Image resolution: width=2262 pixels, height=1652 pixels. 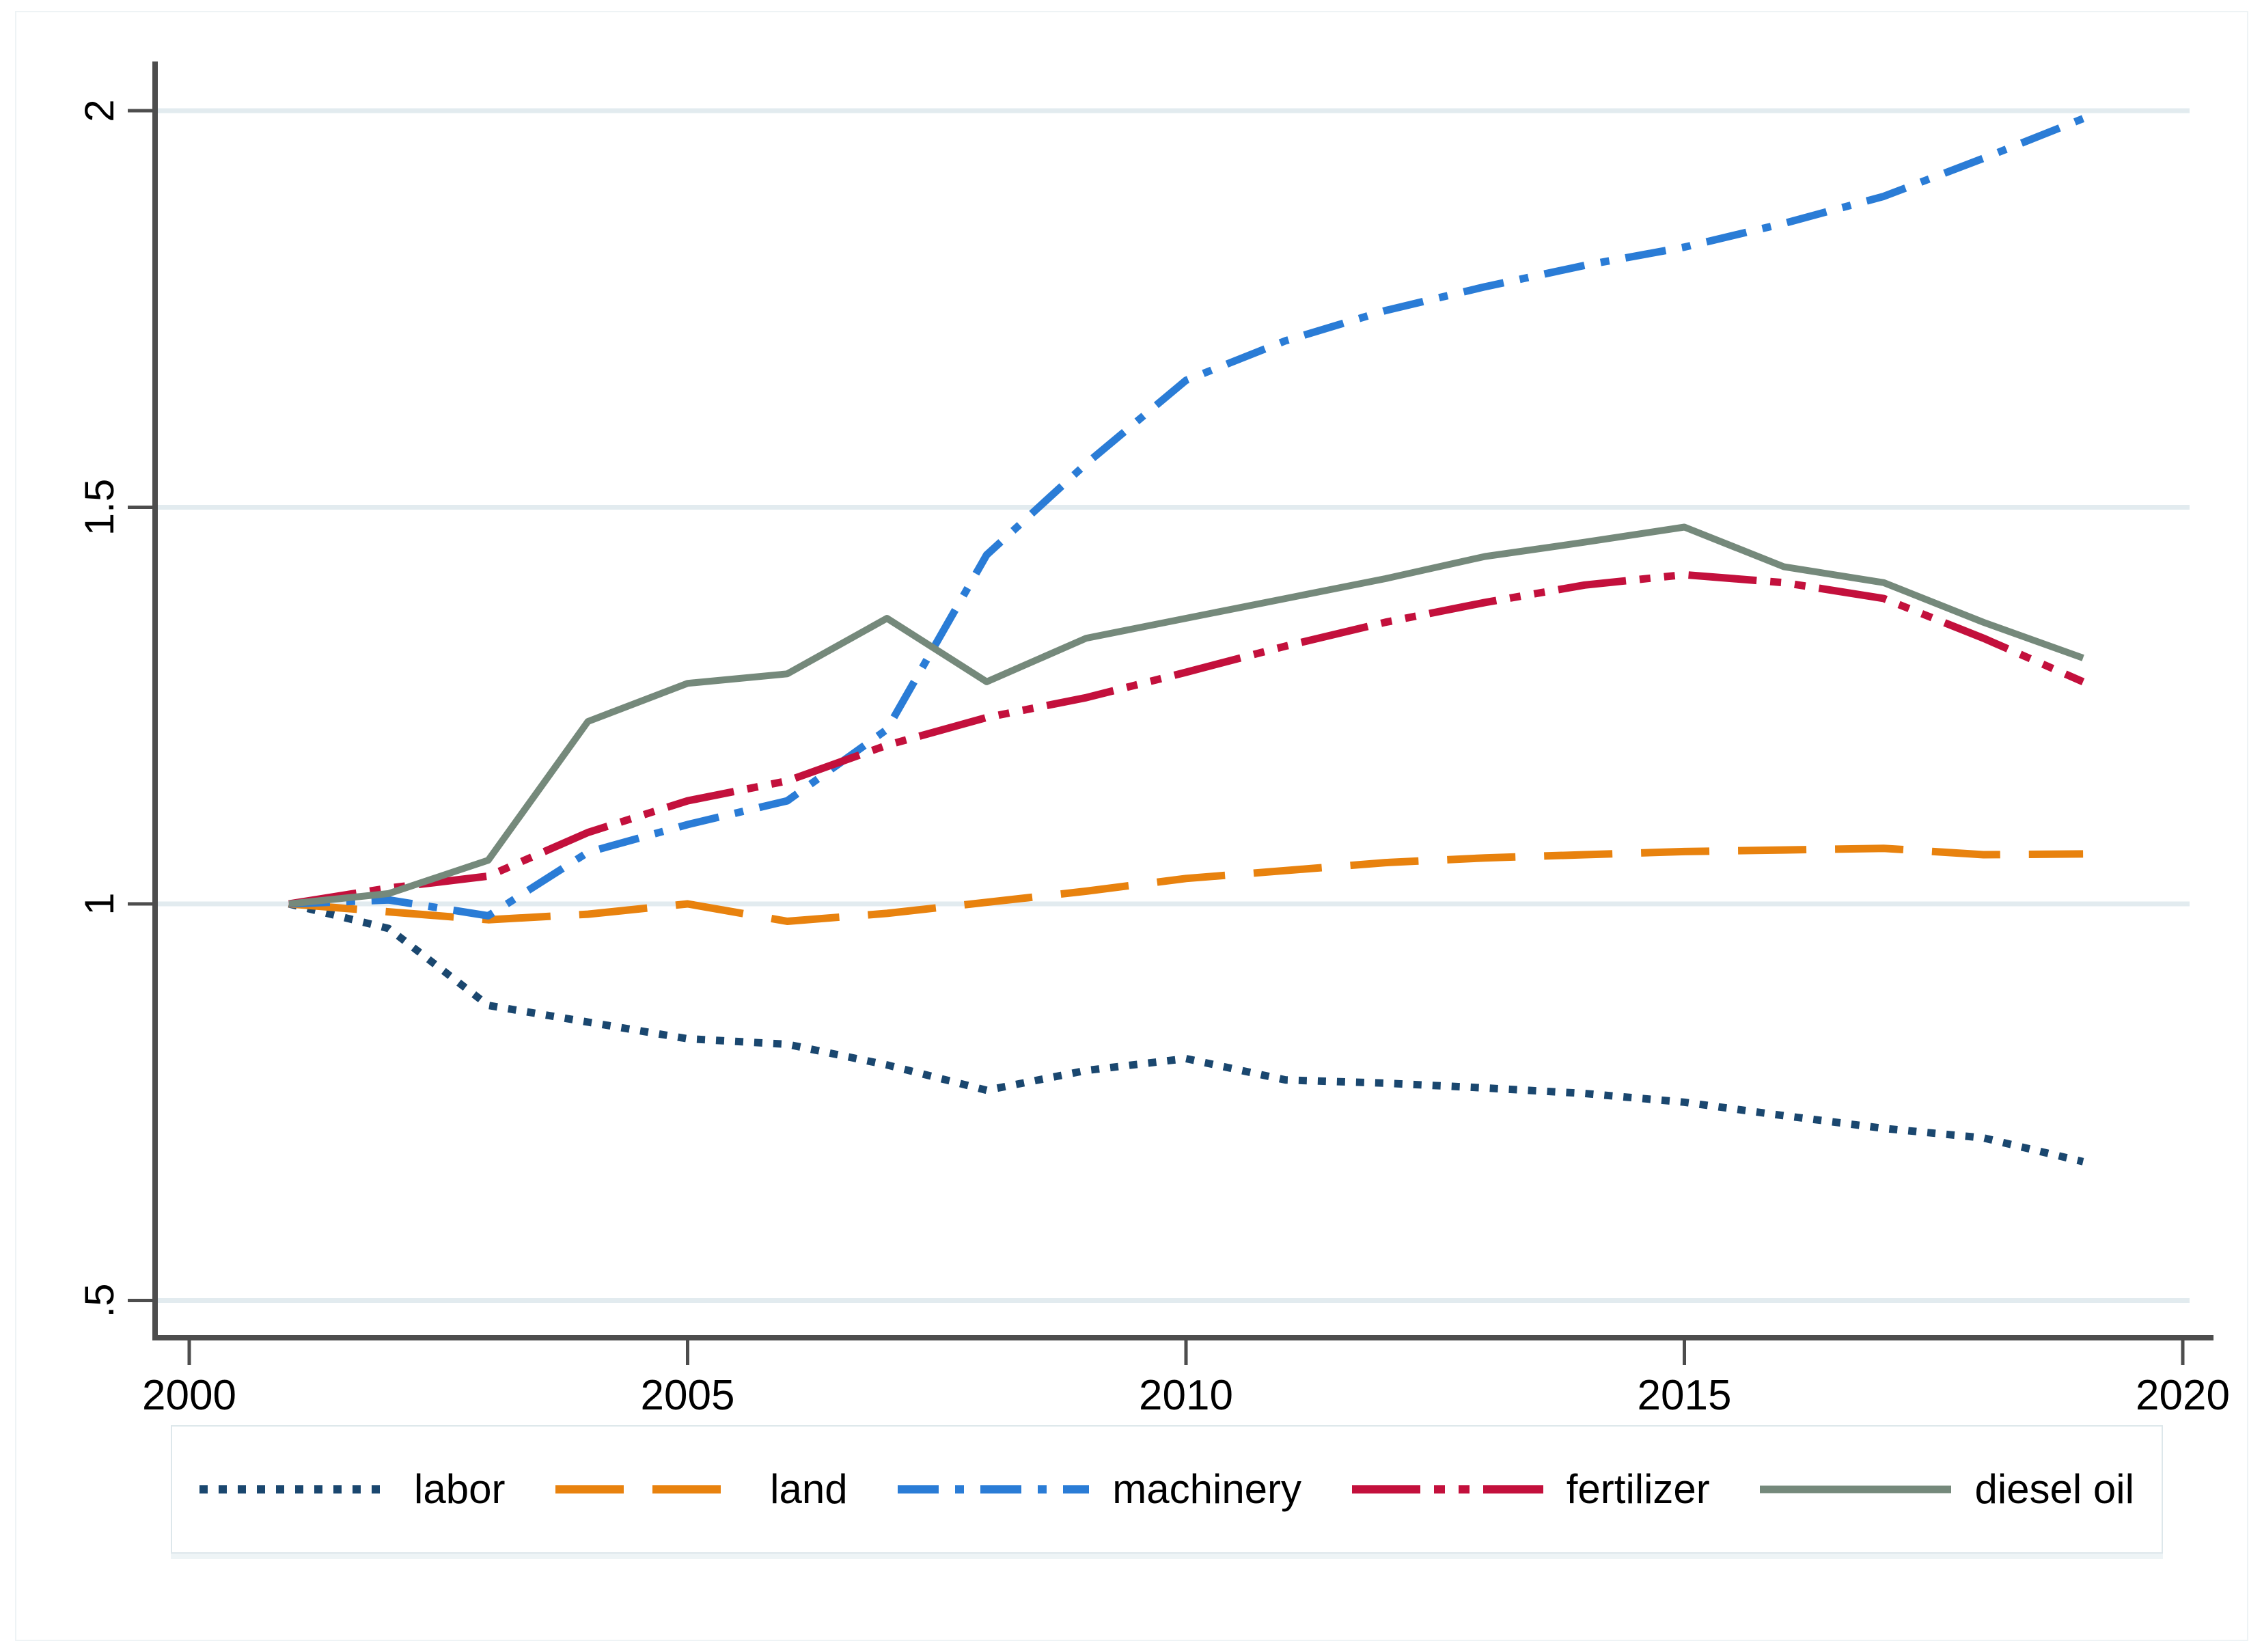 I want to click on x-tick-label-2015: 2015, so click(x=1685, y=1395).